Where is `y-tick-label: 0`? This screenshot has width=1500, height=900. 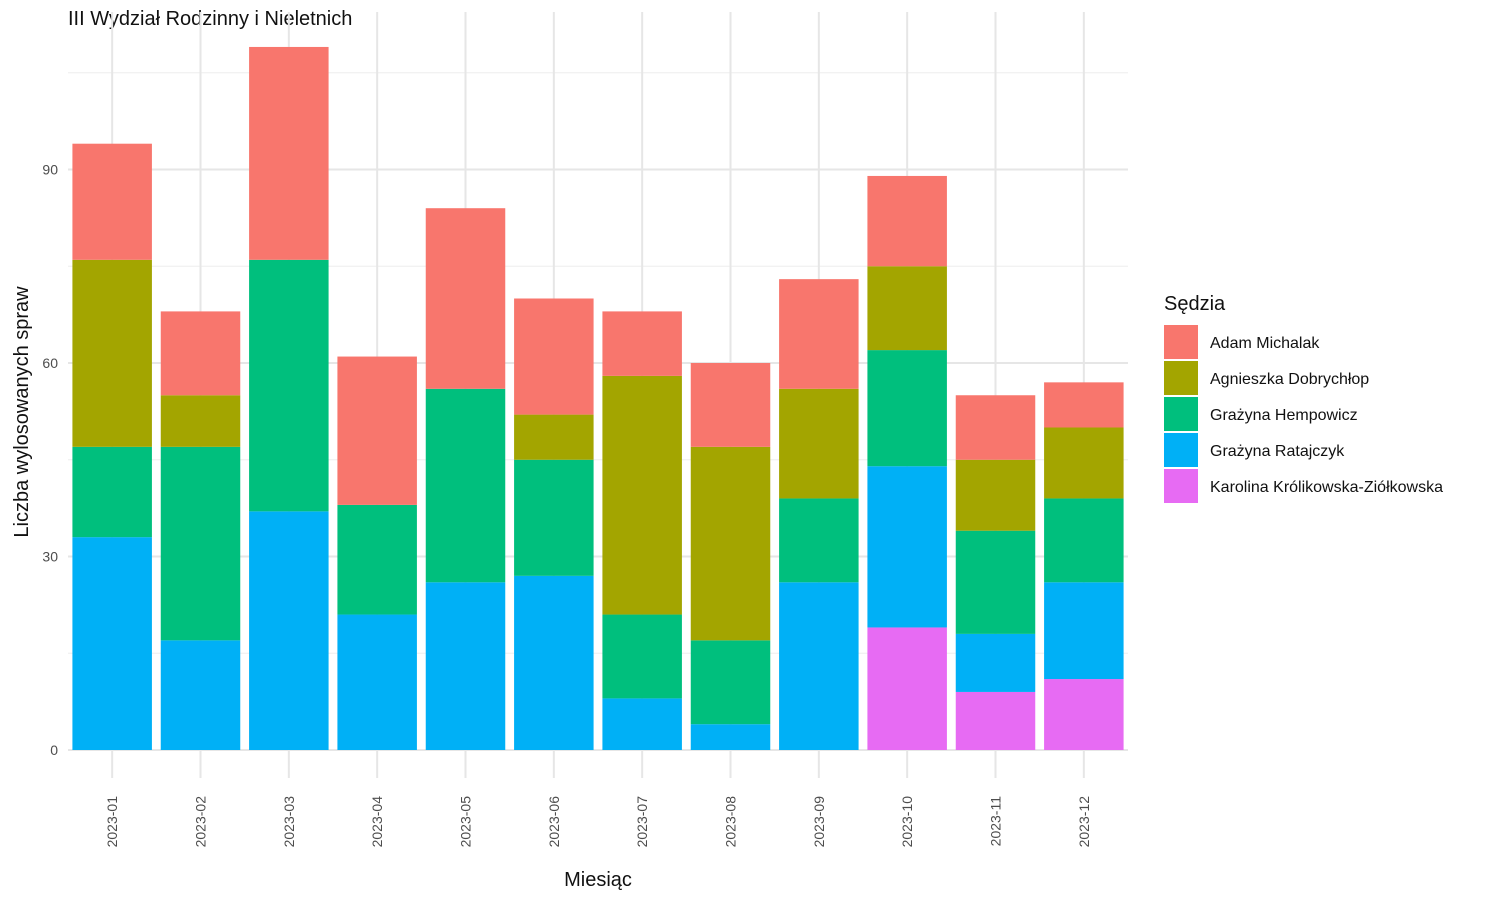 y-tick-label: 0 is located at coordinates (54, 750).